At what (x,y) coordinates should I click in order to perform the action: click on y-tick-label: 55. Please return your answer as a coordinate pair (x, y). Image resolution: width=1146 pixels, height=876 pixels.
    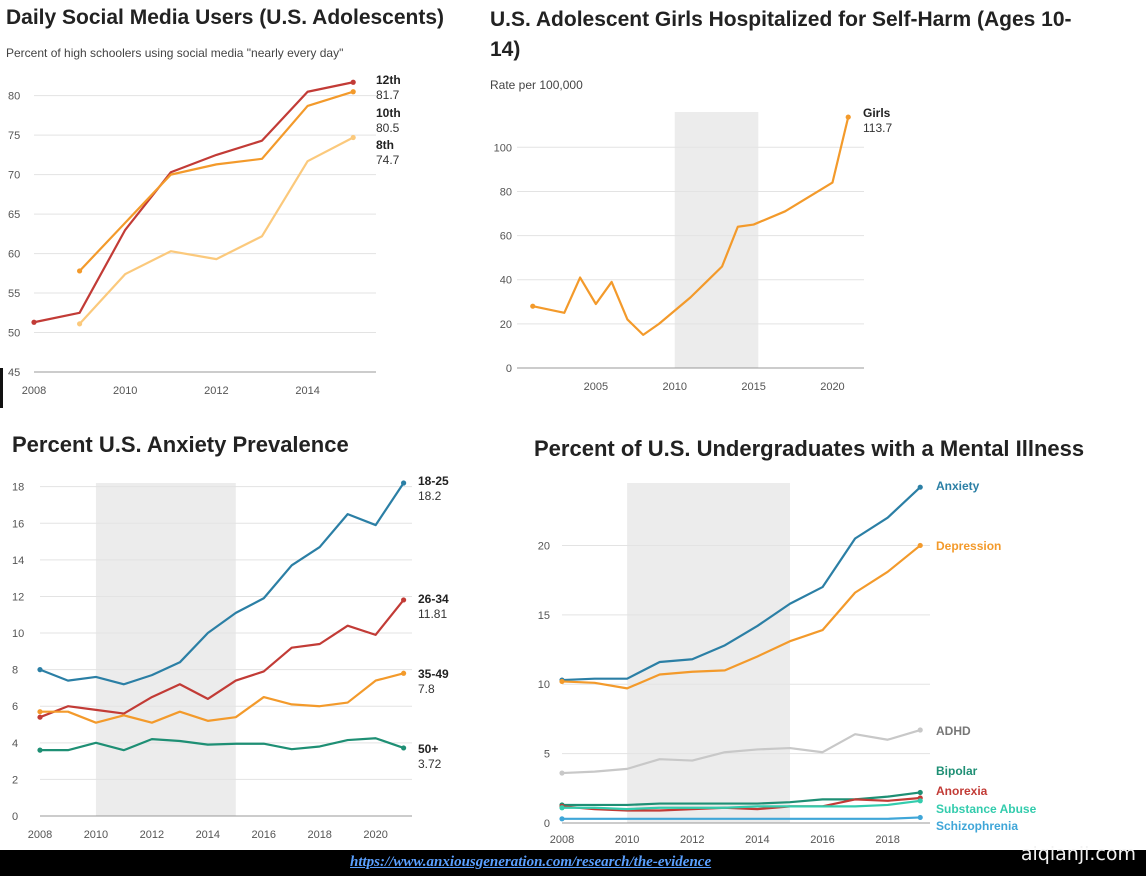
    Looking at the image, I should click on (14, 294).